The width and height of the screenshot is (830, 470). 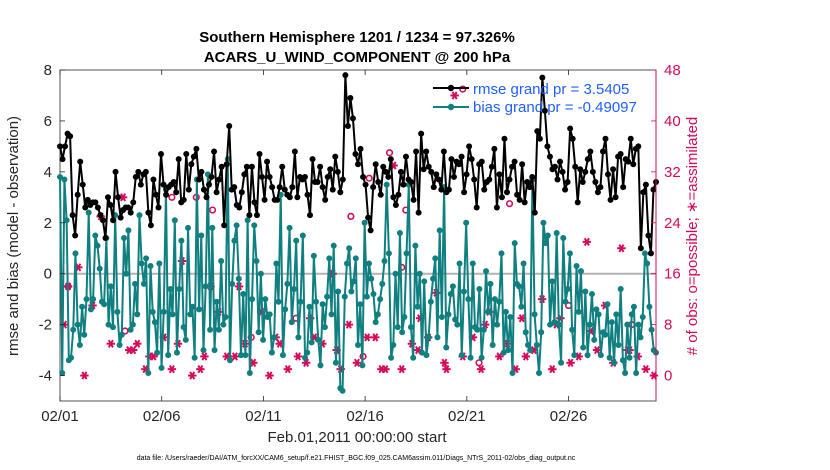 What do you see at coordinates (672, 70) in the screenshot?
I see `y2-tick-label: 48` at bounding box center [672, 70].